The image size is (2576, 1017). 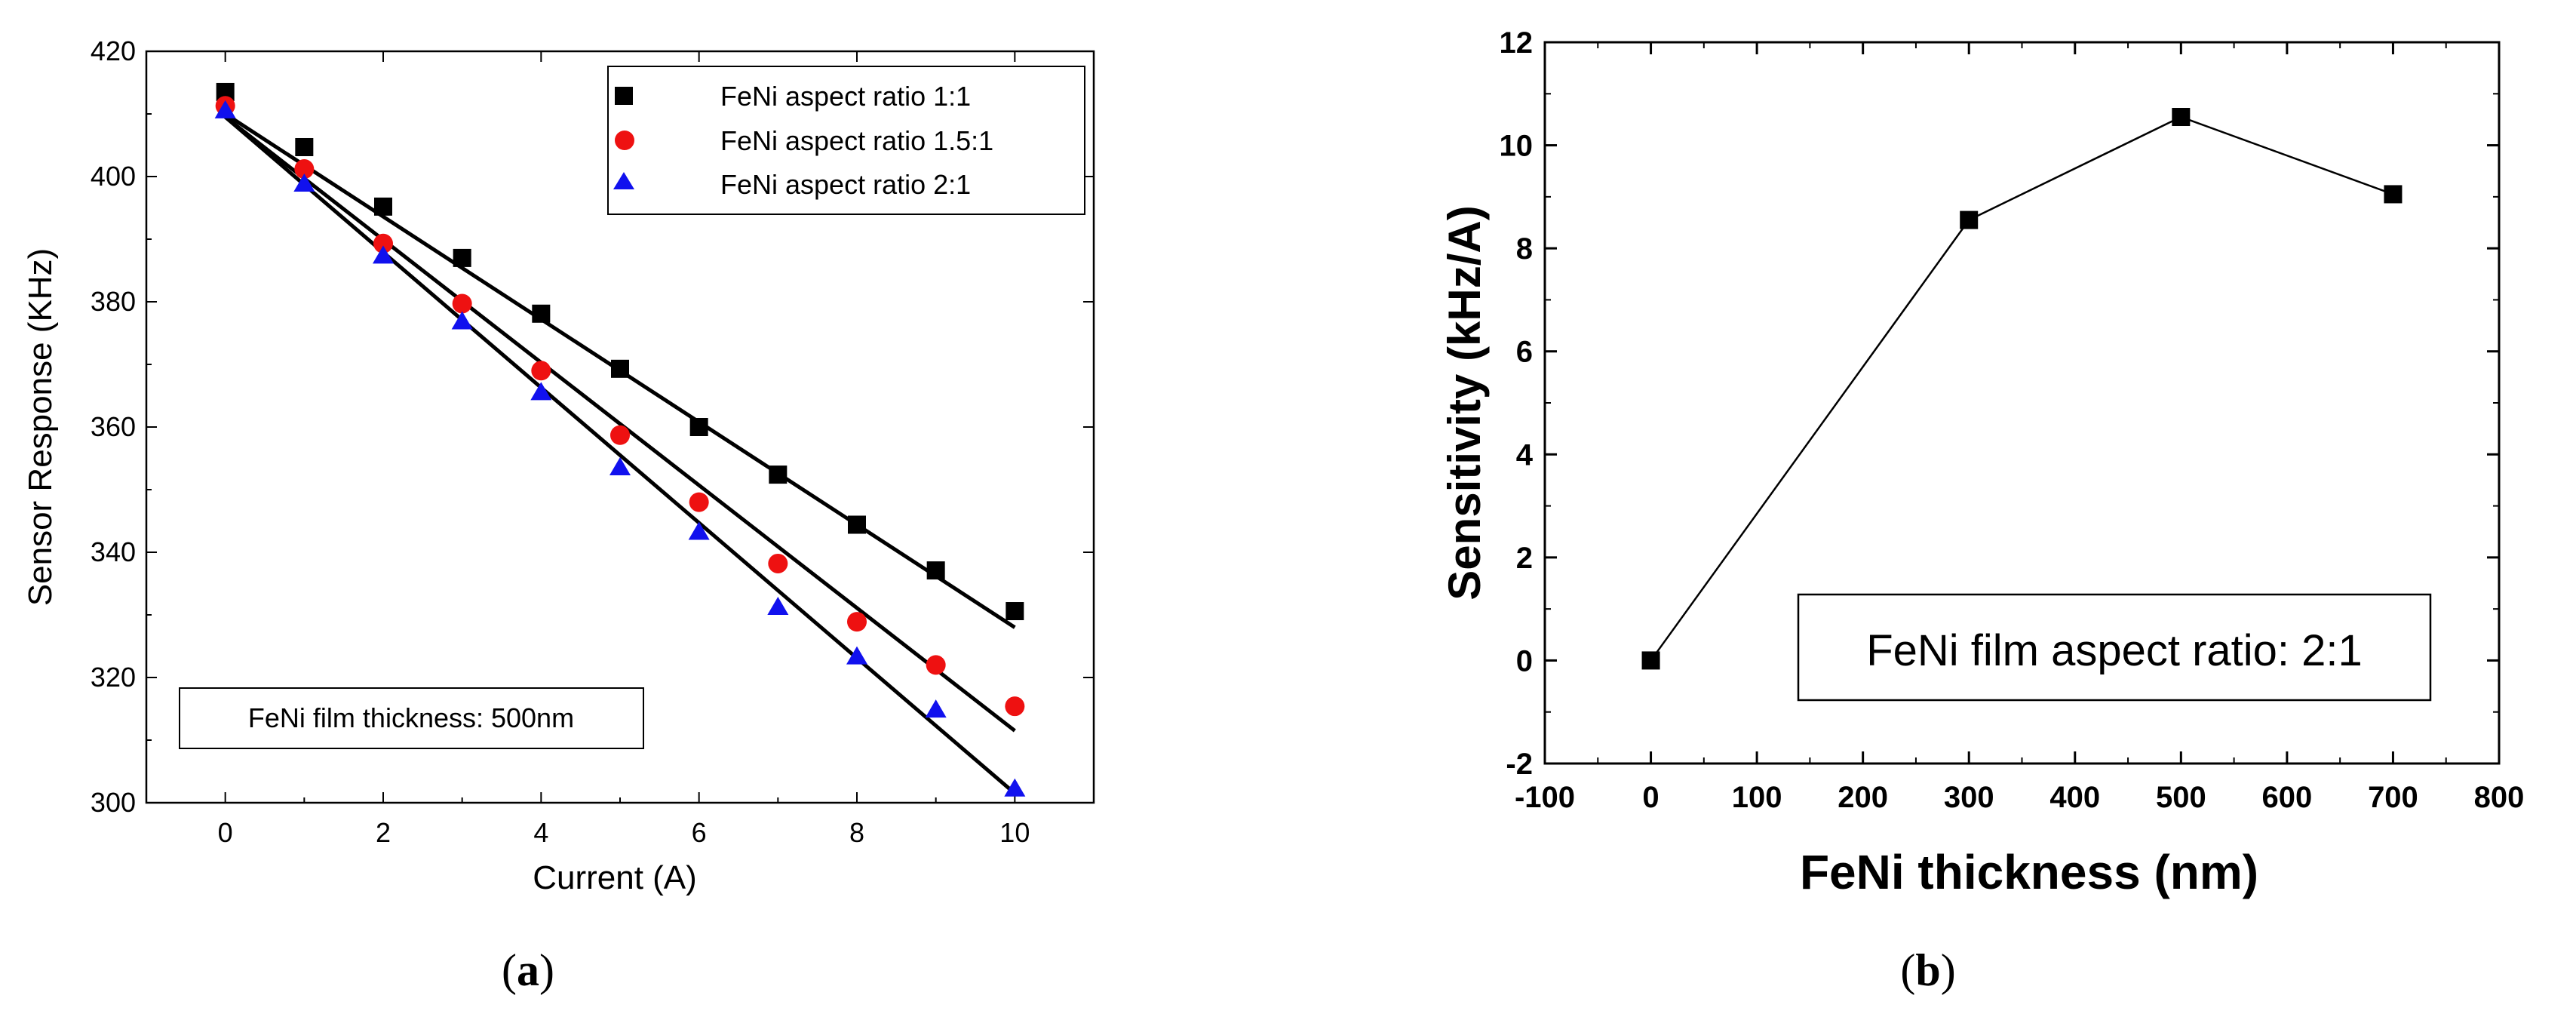 What do you see at coordinates (2181, 797) in the screenshot?
I see `x-tick-label-500: 500` at bounding box center [2181, 797].